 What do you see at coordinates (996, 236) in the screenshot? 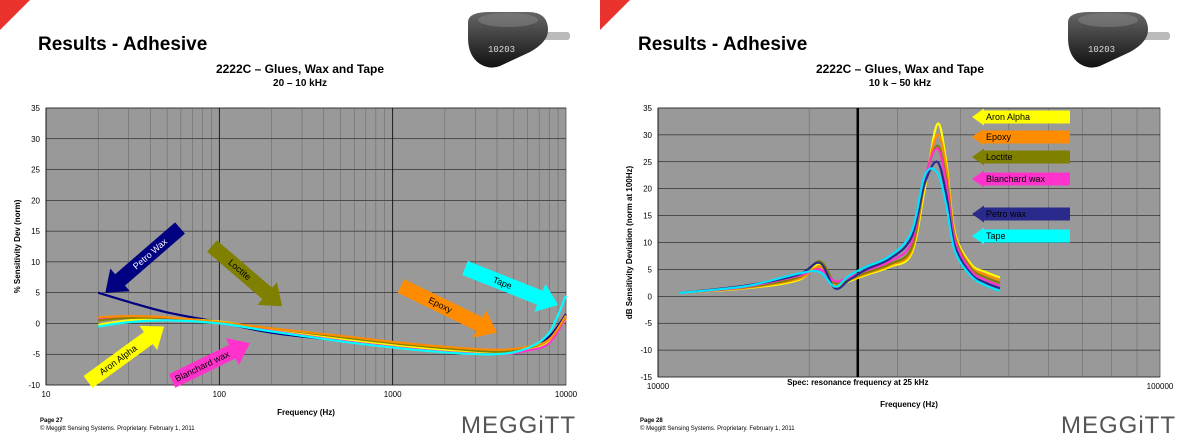
I see `legend-label: Tape` at bounding box center [996, 236].